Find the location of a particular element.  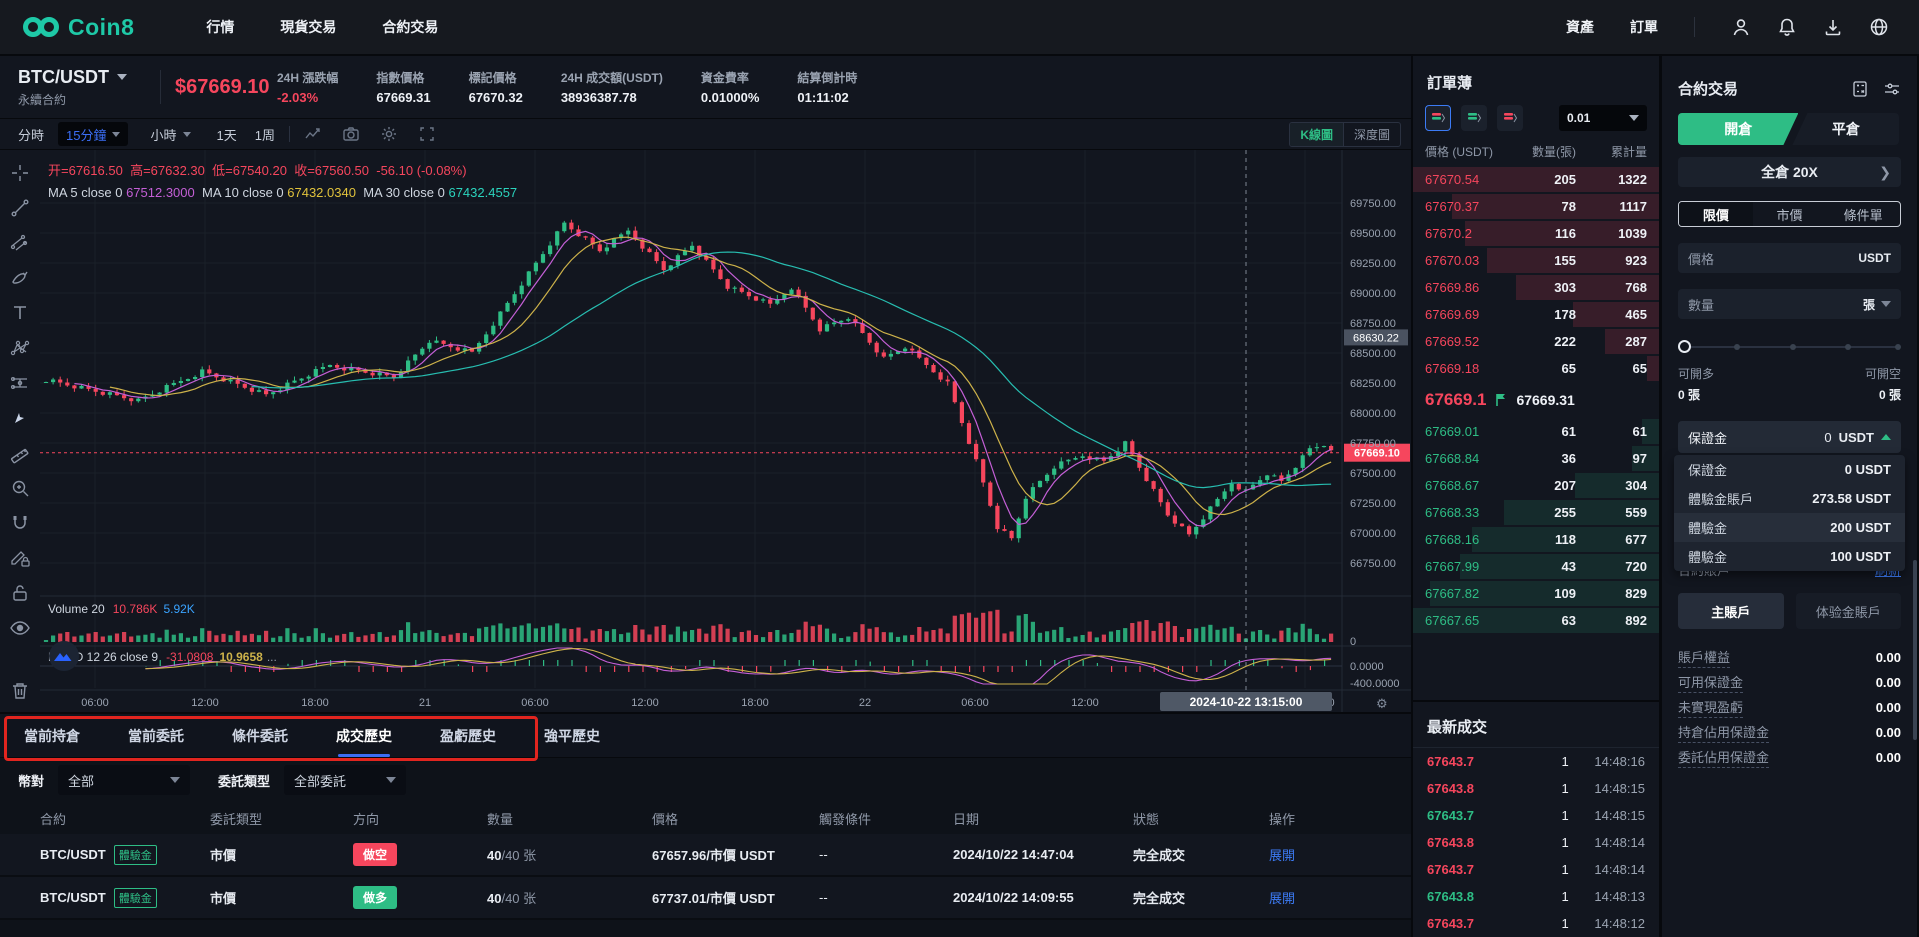

trade-row: 67643.8 1 14:48:14 is located at coordinates (1536, 842).